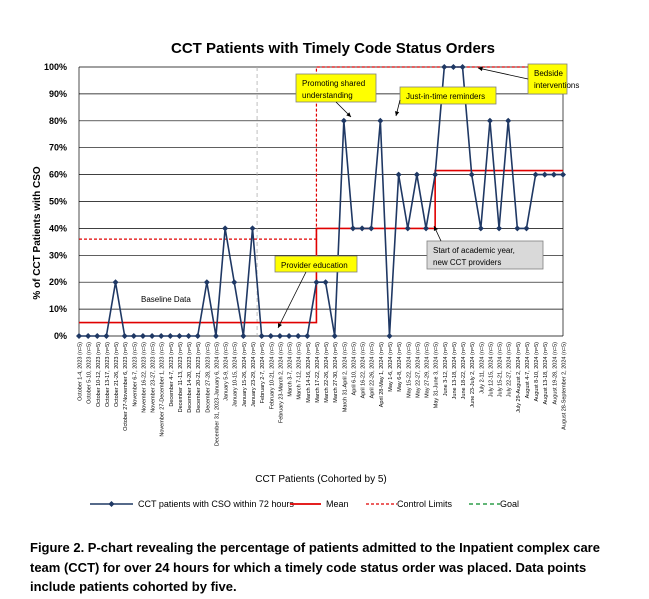  I want to click on x-tick-label: August 19-28, 2024 (n=5), so click(555, 373).